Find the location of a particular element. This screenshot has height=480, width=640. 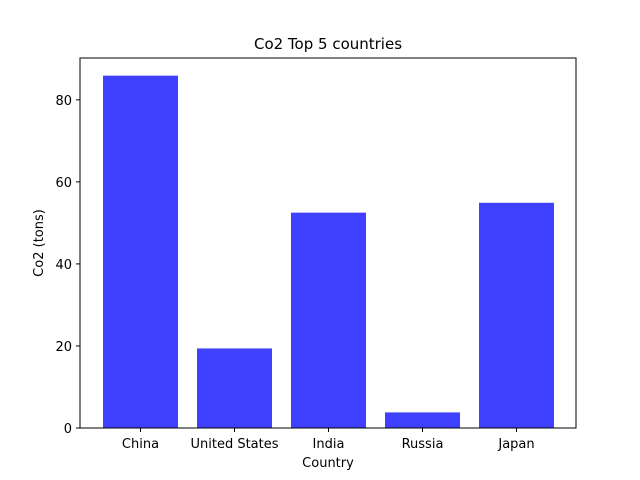

y-tick-label: 0 is located at coordinates (68, 429).